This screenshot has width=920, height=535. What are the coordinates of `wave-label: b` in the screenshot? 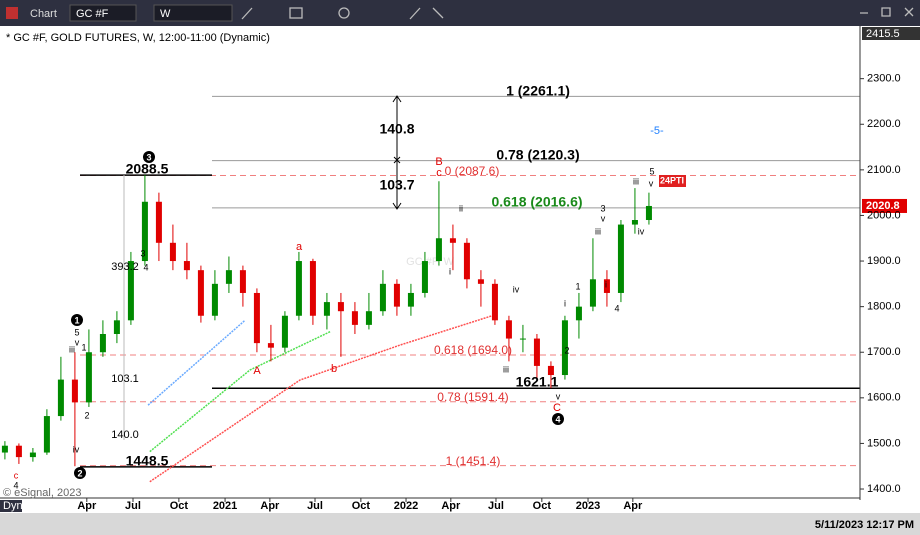 It's located at (334, 369).